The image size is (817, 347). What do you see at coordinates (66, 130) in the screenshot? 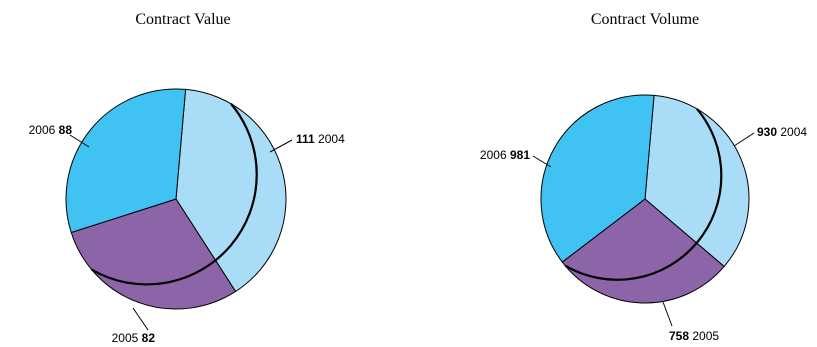
I see `slice-value: 88` at bounding box center [66, 130].